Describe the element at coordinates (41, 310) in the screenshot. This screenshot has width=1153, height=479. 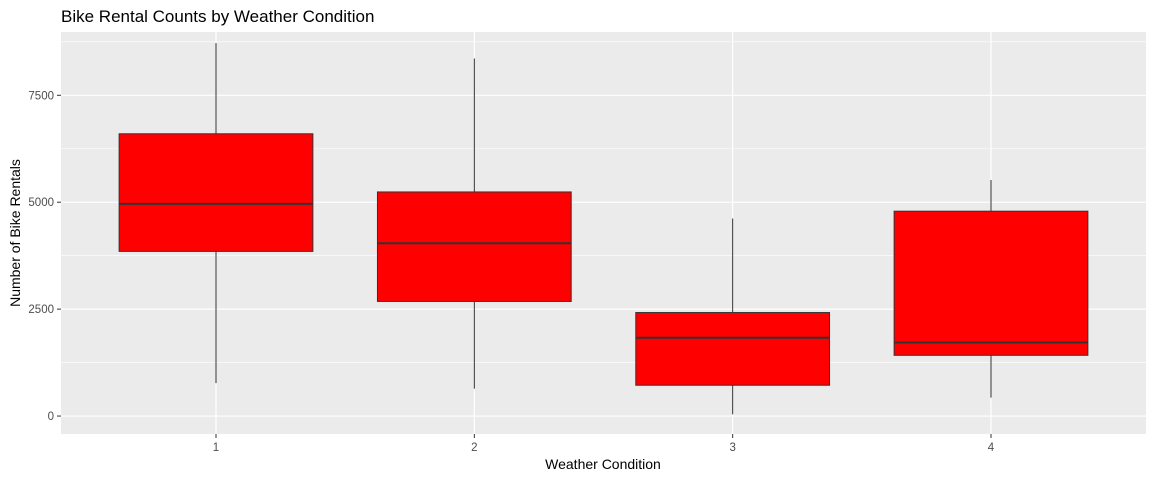
I see `y-tick-label: 2500` at that location.